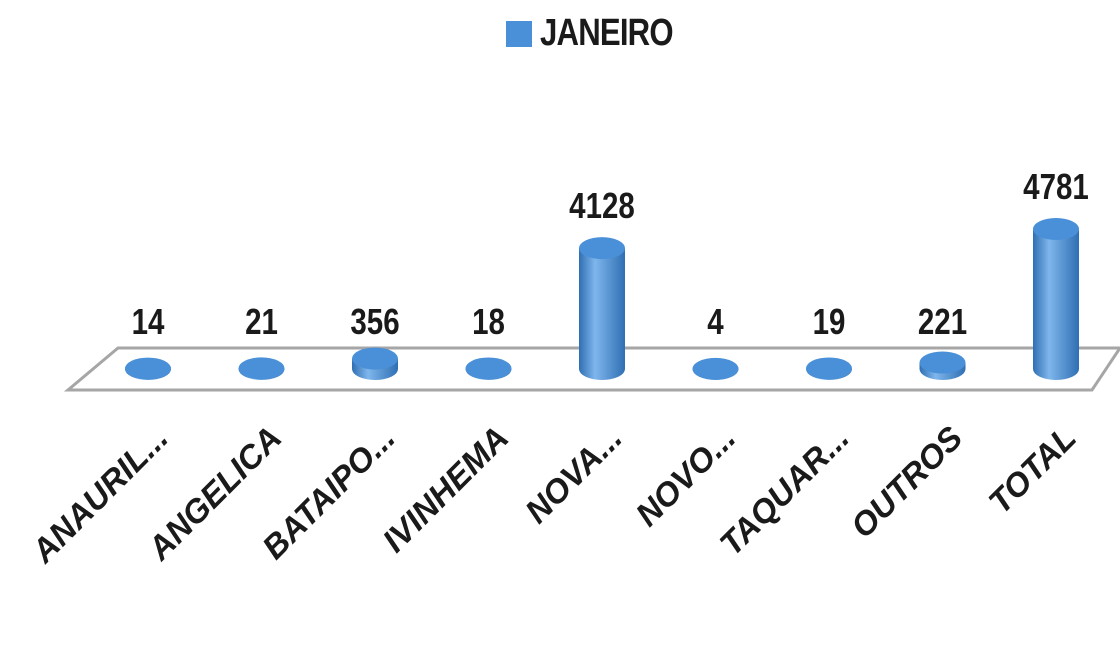 The height and width of the screenshot is (655, 1120). I want to click on bar-9-top, so click(1056, 229).